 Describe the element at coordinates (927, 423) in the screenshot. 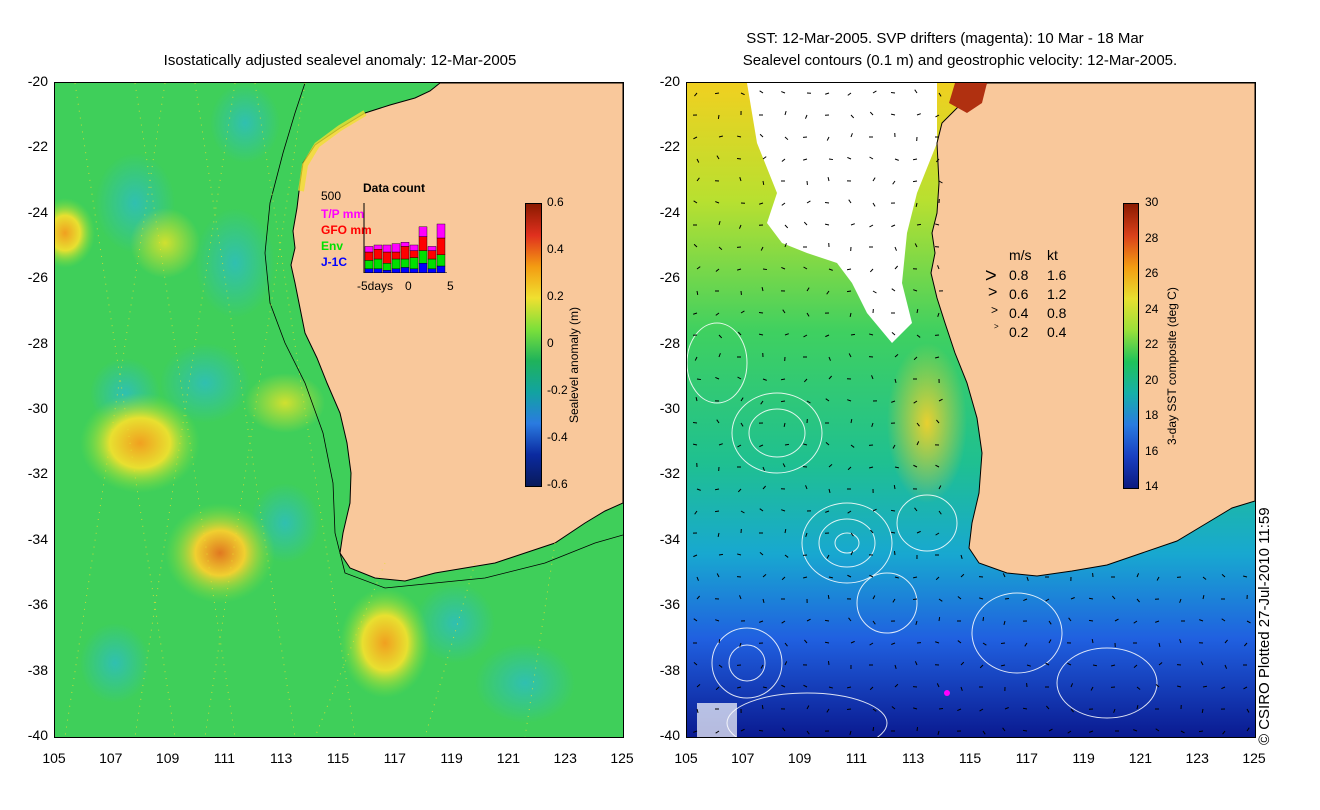

I see `right-warm-current` at that location.